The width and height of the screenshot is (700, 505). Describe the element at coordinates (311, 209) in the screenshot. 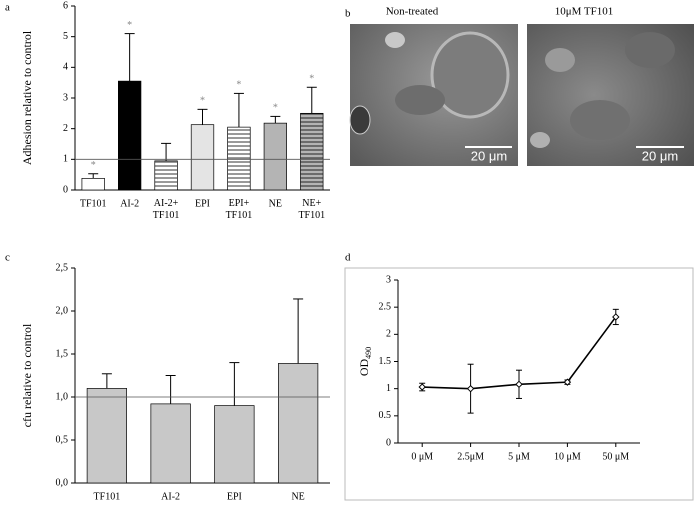

I see `x-tick-label: NE+ TF101` at that location.